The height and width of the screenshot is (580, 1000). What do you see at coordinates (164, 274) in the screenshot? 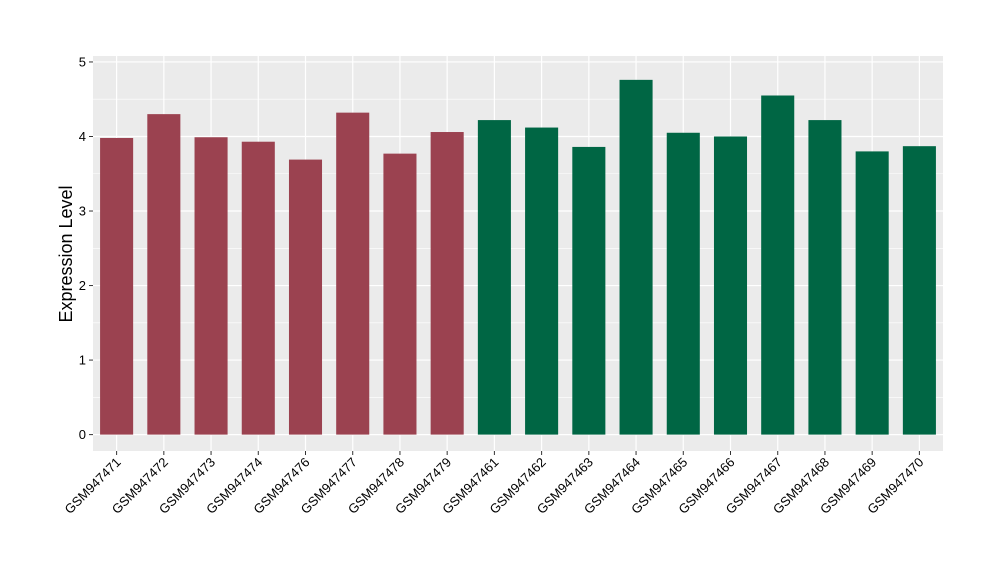
I see `bar-GSM947472` at bounding box center [164, 274].